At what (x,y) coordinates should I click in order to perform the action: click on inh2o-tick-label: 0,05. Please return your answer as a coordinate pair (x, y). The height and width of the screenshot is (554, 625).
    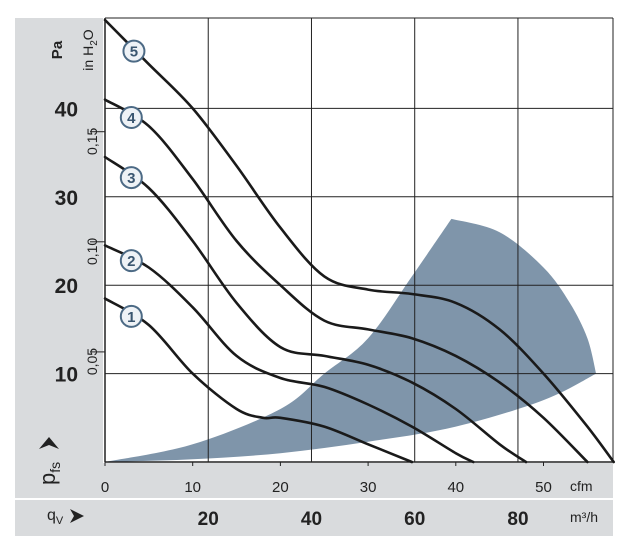
    Looking at the image, I should click on (92, 361).